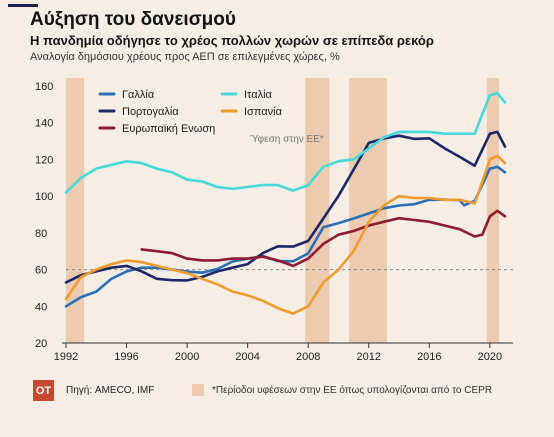 This screenshot has height=437, width=554. What do you see at coordinates (187, 357) in the screenshot?
I see `x-tick-label: 2000` at bounding box center [187, 357].